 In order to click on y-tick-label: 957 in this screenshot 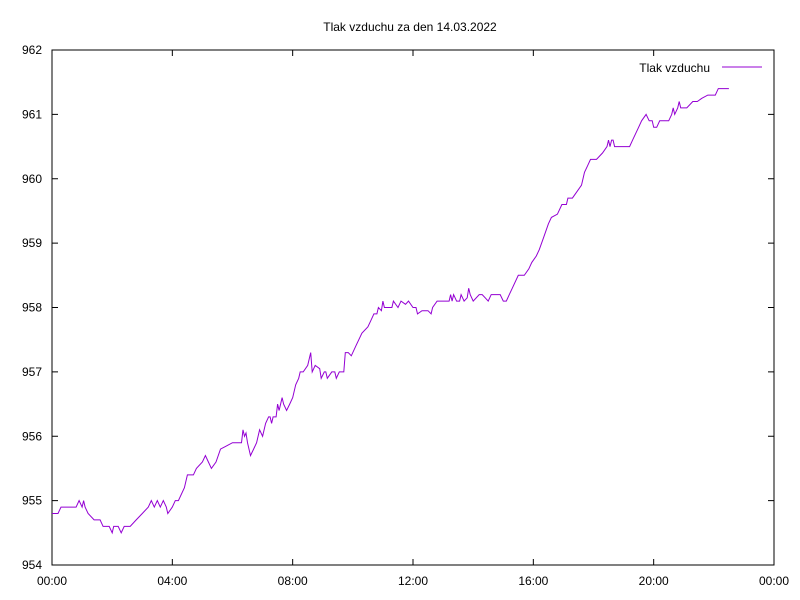, I will do `click(32, 372)`.